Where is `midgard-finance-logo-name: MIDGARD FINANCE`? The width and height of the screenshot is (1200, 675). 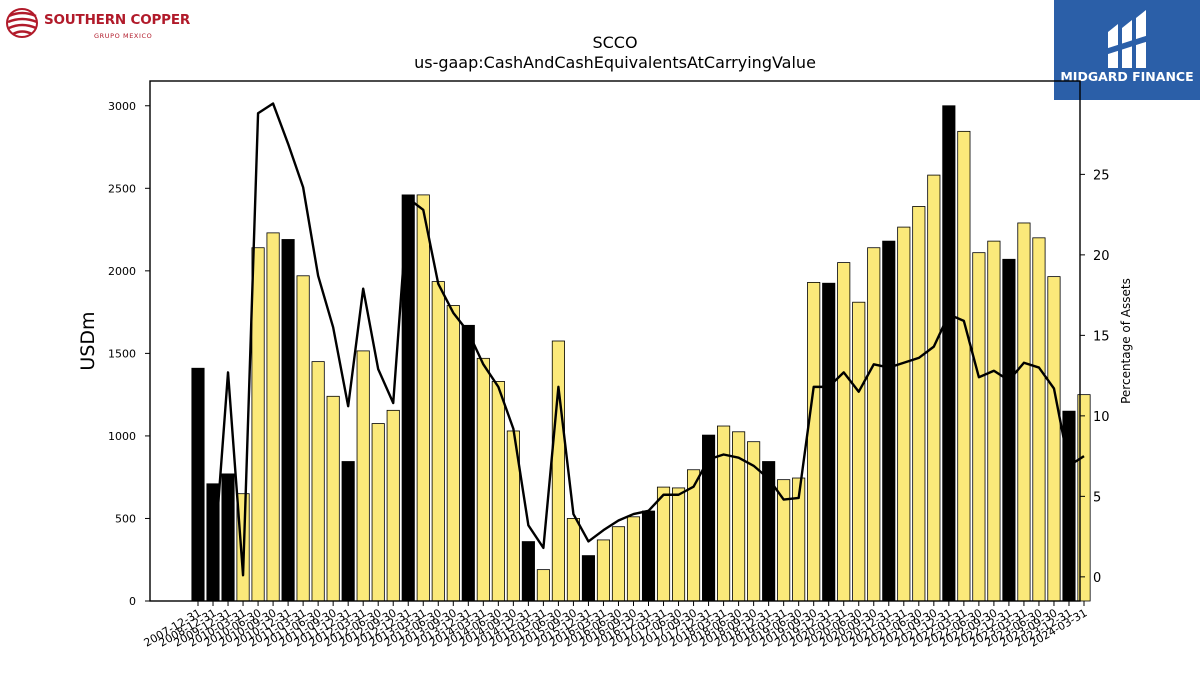 midgard-finance-logo-name: MIDGARD FINANCE is located at coordinates (1127, 76).